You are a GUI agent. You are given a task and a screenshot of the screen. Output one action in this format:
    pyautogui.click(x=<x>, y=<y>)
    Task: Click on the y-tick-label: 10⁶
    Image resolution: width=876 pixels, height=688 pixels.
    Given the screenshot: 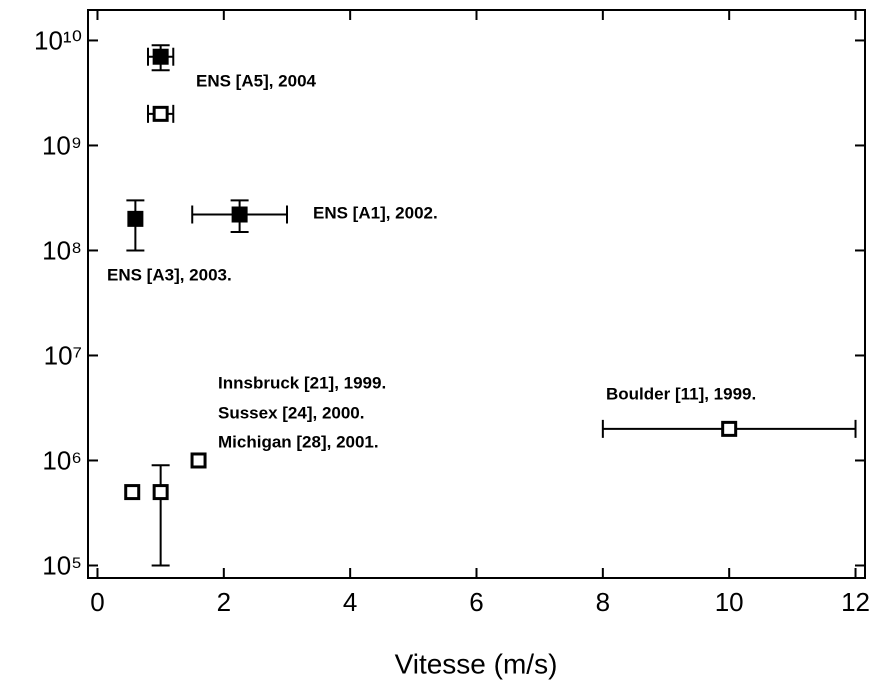 What is the action you would take?
    pyautogui.click(x=62, y=460)
    